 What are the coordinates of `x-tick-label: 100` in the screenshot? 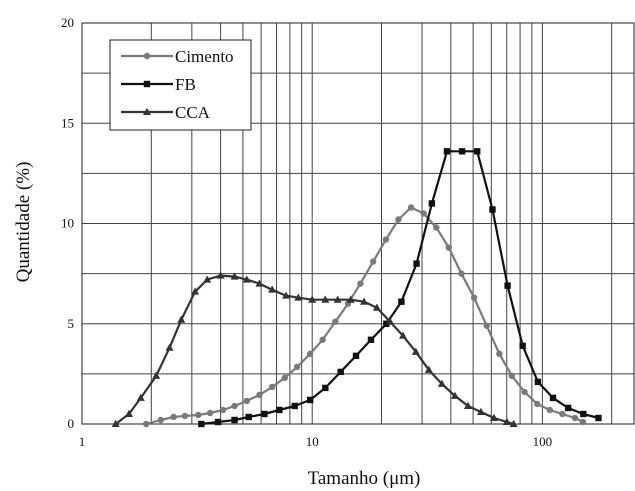 It's located at (543, 441).